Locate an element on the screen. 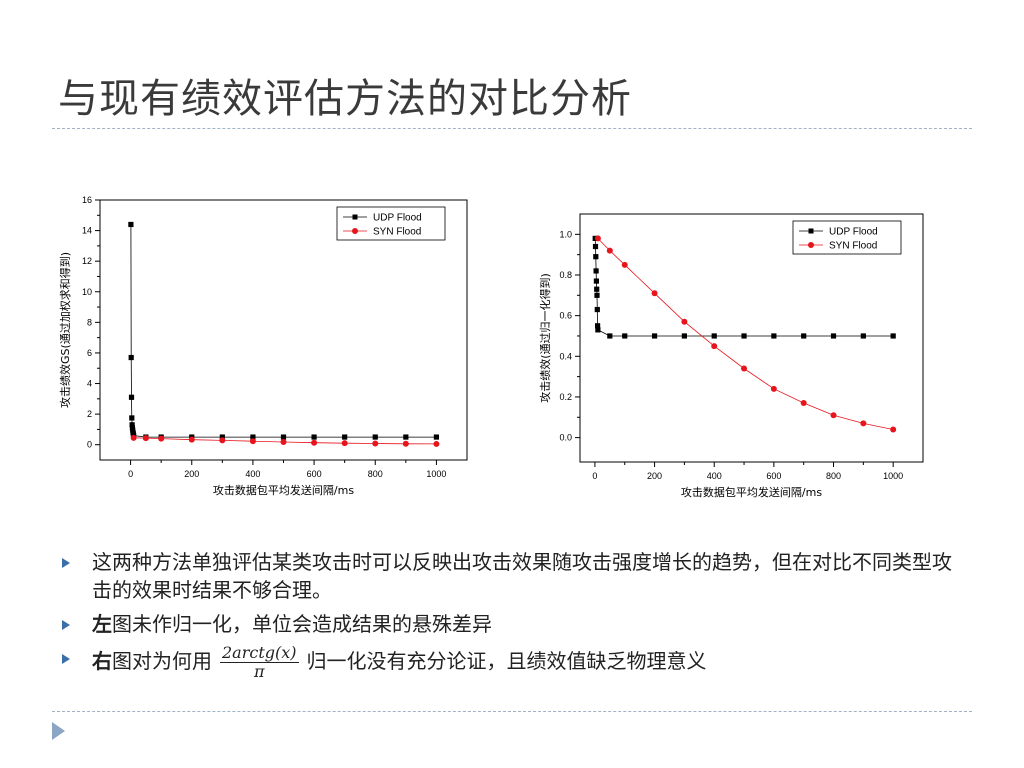 The image size is (1024, 768). legend-box is located at coordinates (391, 223).